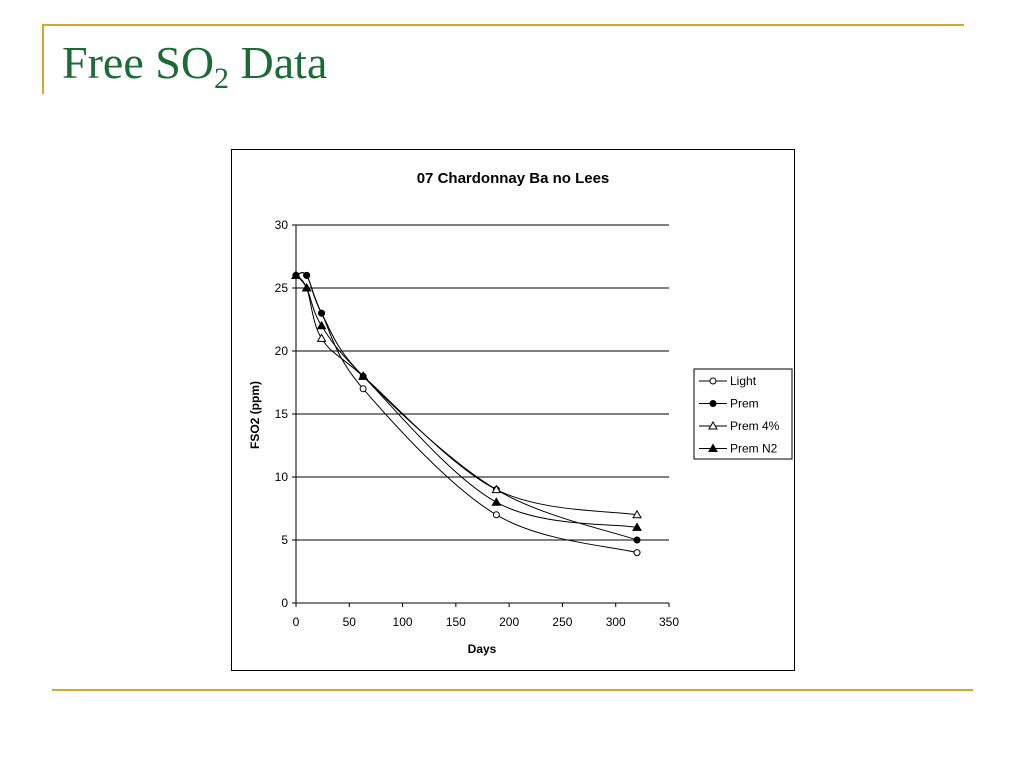 Image resolution: width=1024 pixels, height=768 pixels. I want to click on x-tick-label: 250, so click(562, 622).